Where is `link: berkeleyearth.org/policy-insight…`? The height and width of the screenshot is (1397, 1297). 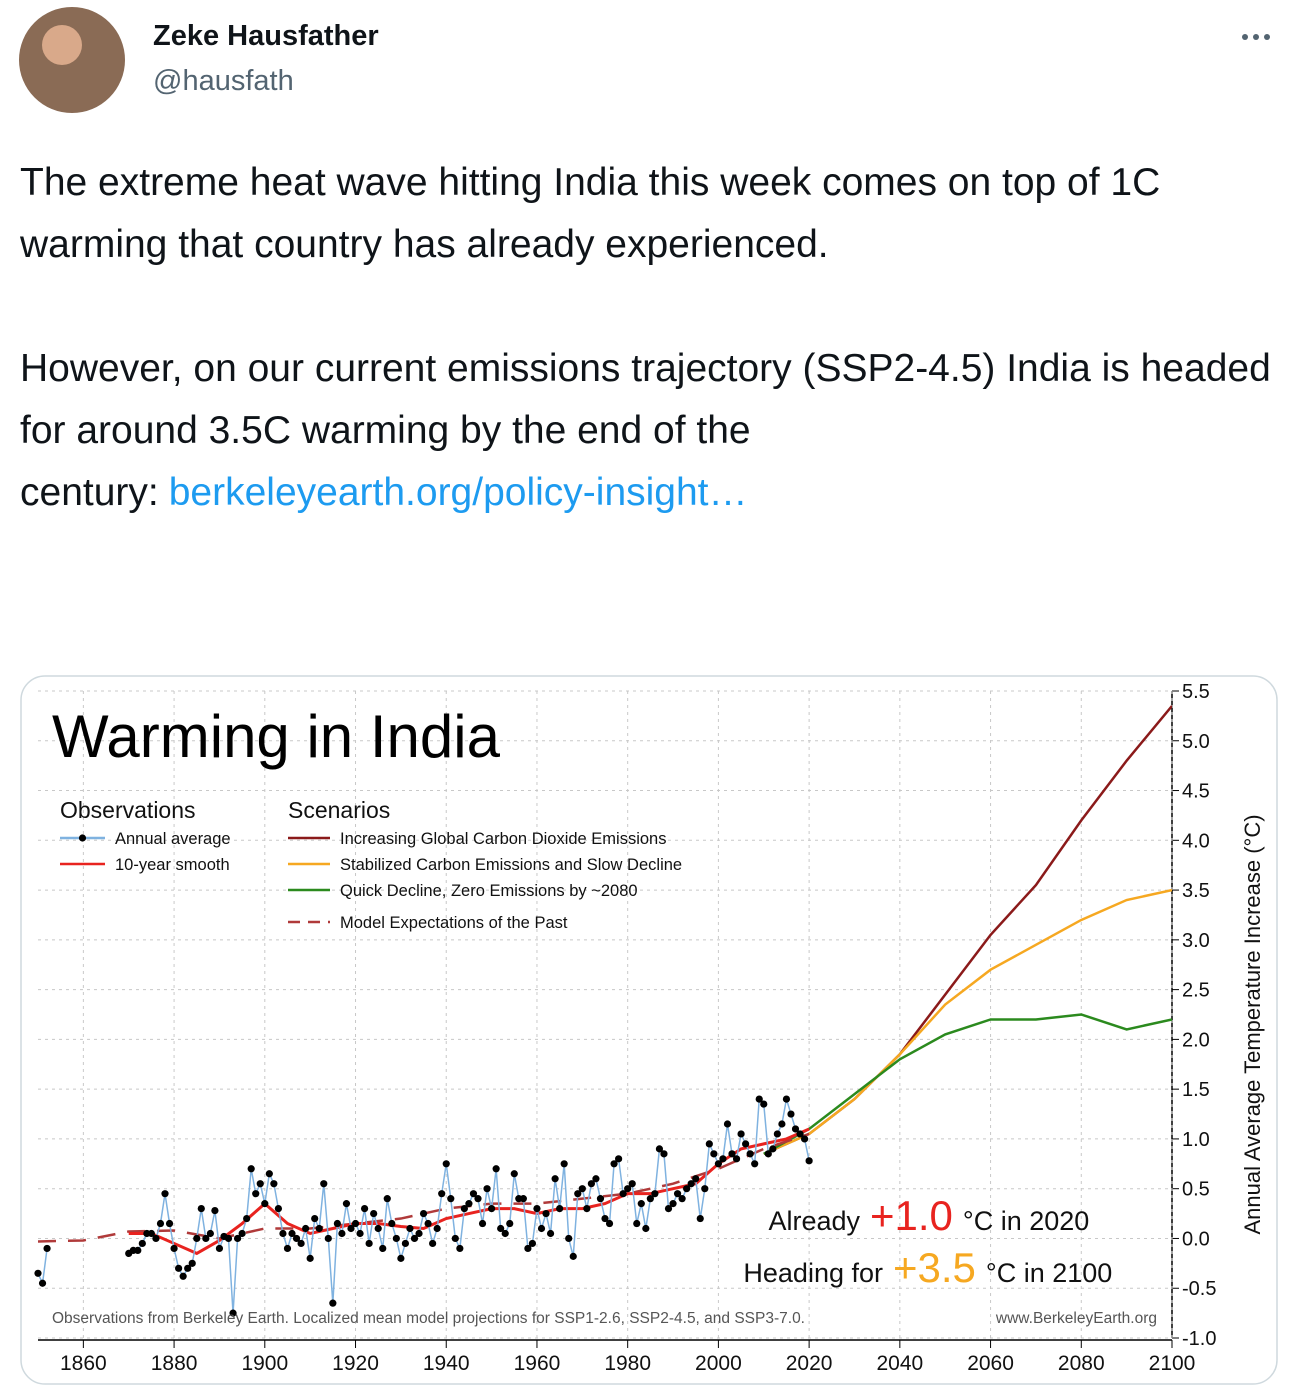 link: berkeleyearth.org/policy-insight… is located at coordinates (458, 492).